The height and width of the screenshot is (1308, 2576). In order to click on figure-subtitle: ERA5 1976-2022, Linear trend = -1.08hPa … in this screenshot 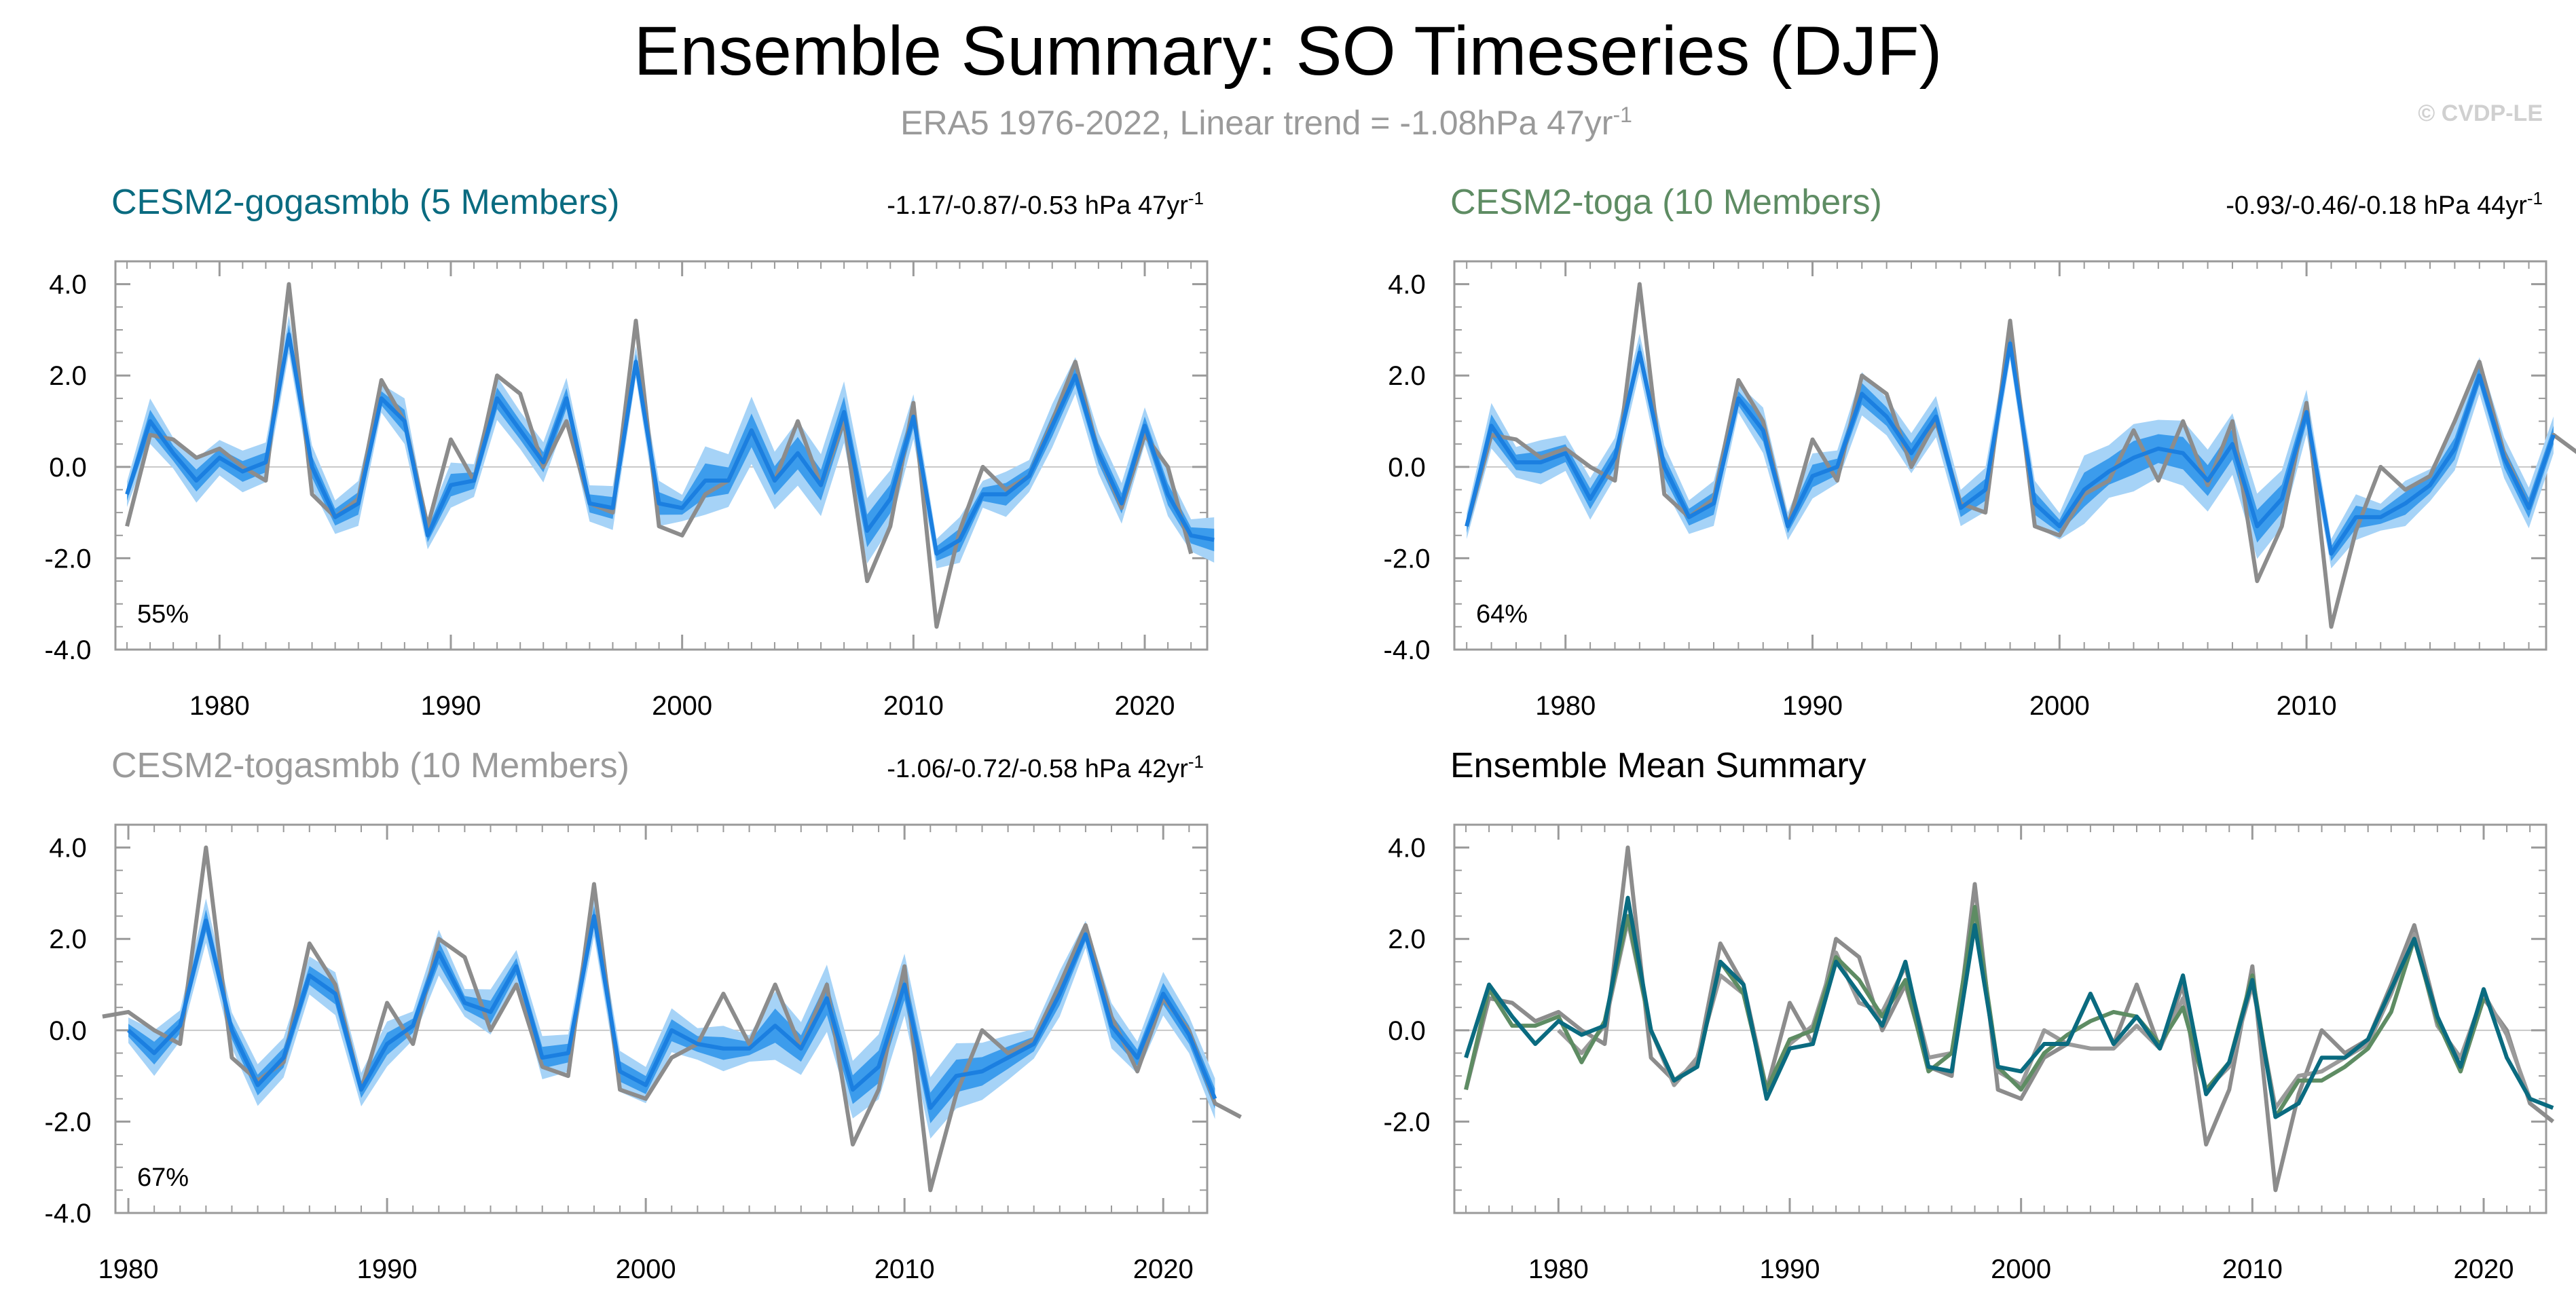, I will do `click(1266, 122)`.